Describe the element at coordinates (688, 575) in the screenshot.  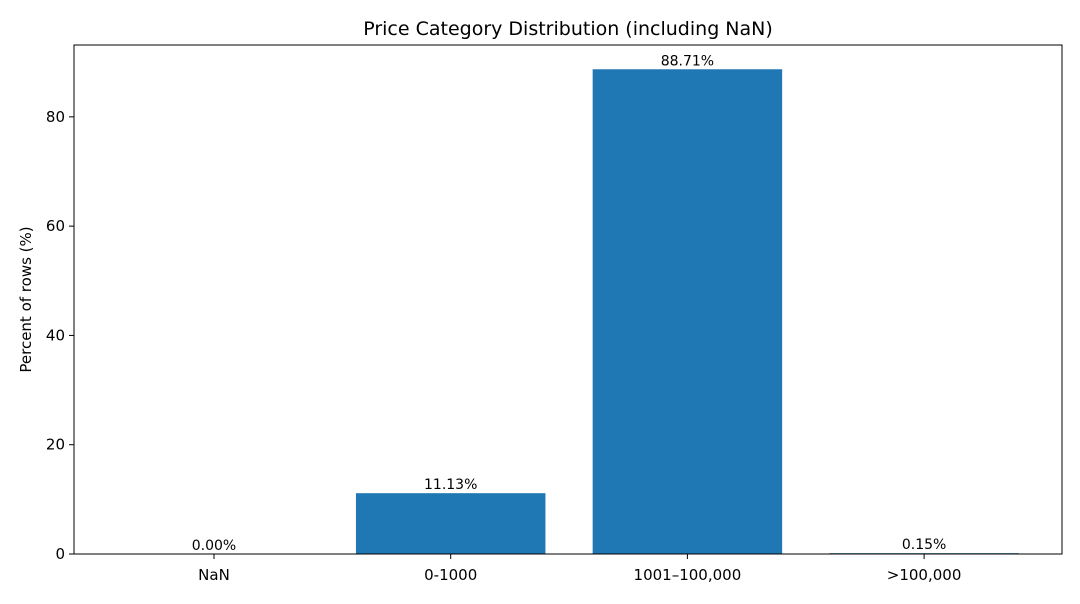
I see `x-tick-label-2: 1001–100,000` at that location.